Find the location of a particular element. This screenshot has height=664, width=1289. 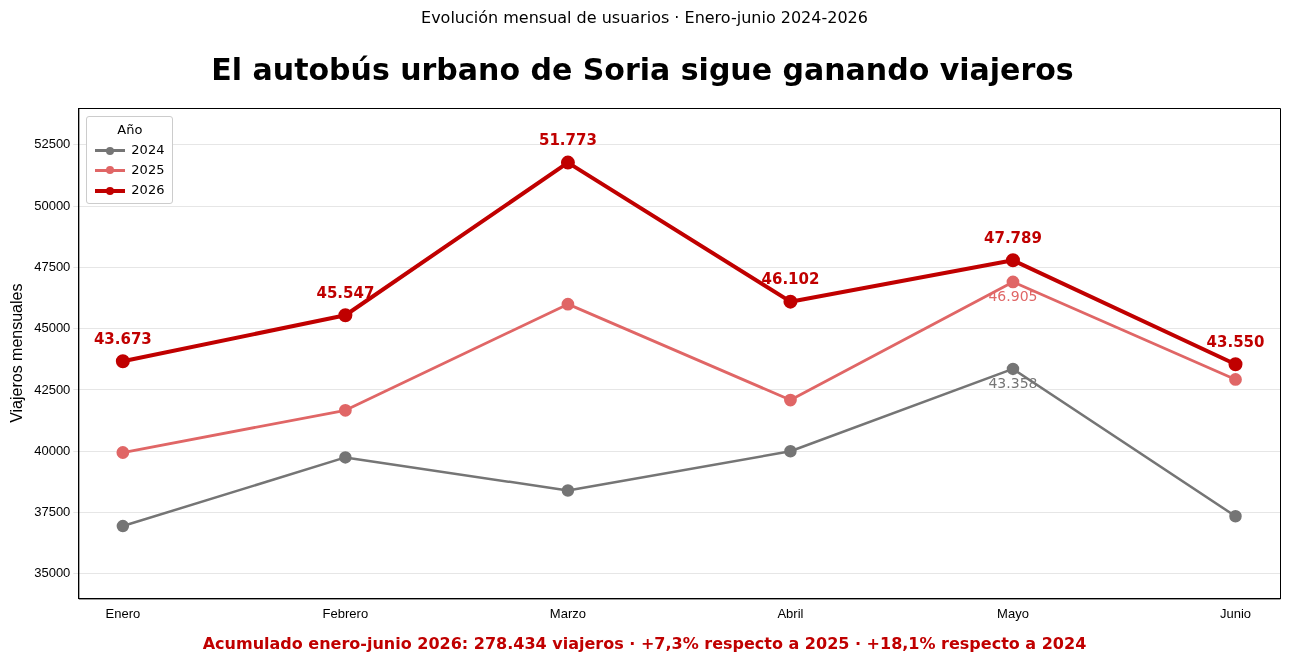

data-label: 43.673 is located at coordinates (122, 338).